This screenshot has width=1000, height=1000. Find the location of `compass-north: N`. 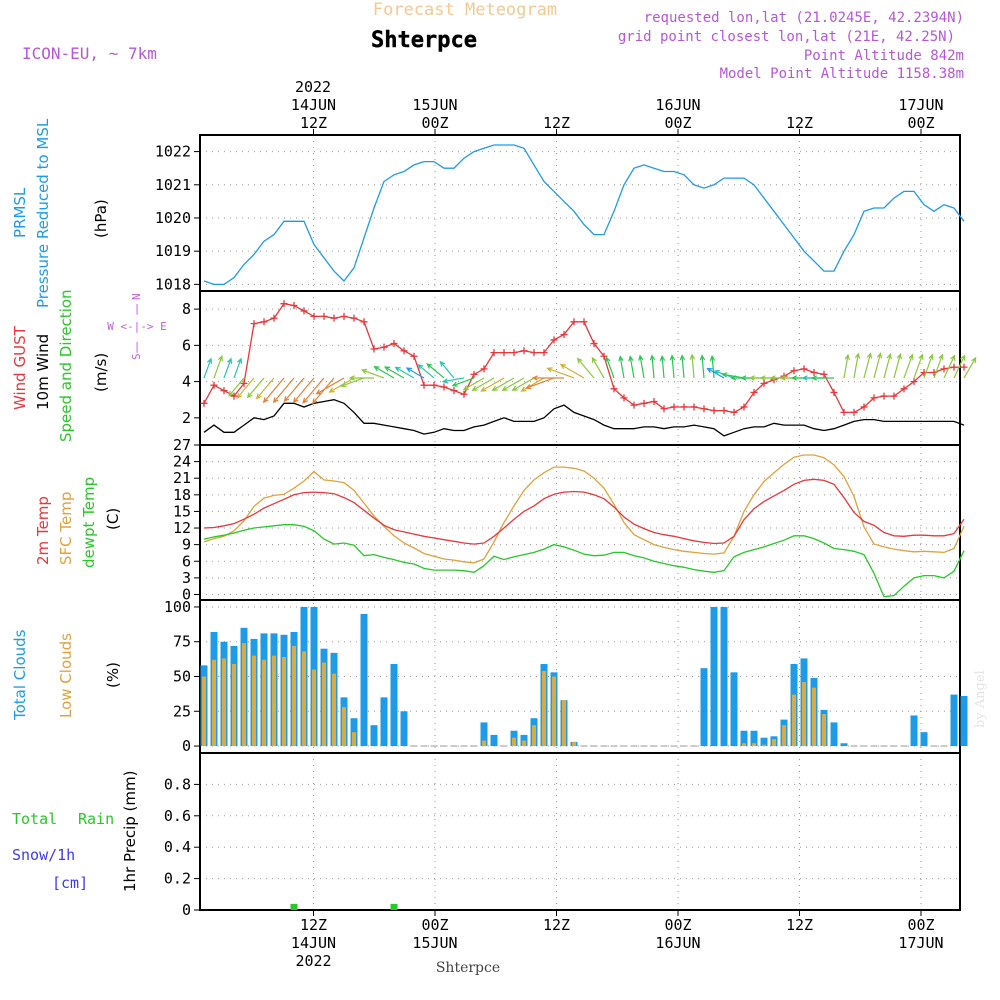

compass-north: N is located at coordinates (136, 296).